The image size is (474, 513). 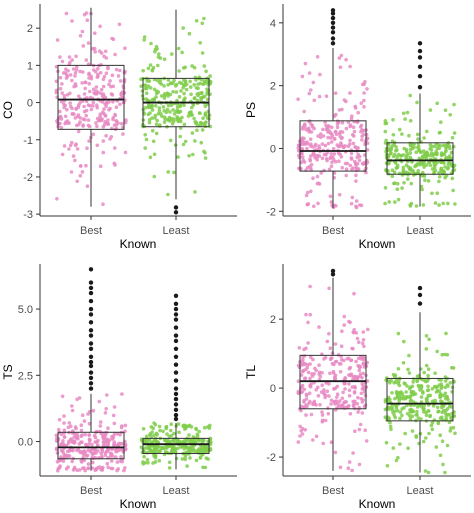 I want to click on panel-co-ytick-label: -1, so click(x=28, y=141).